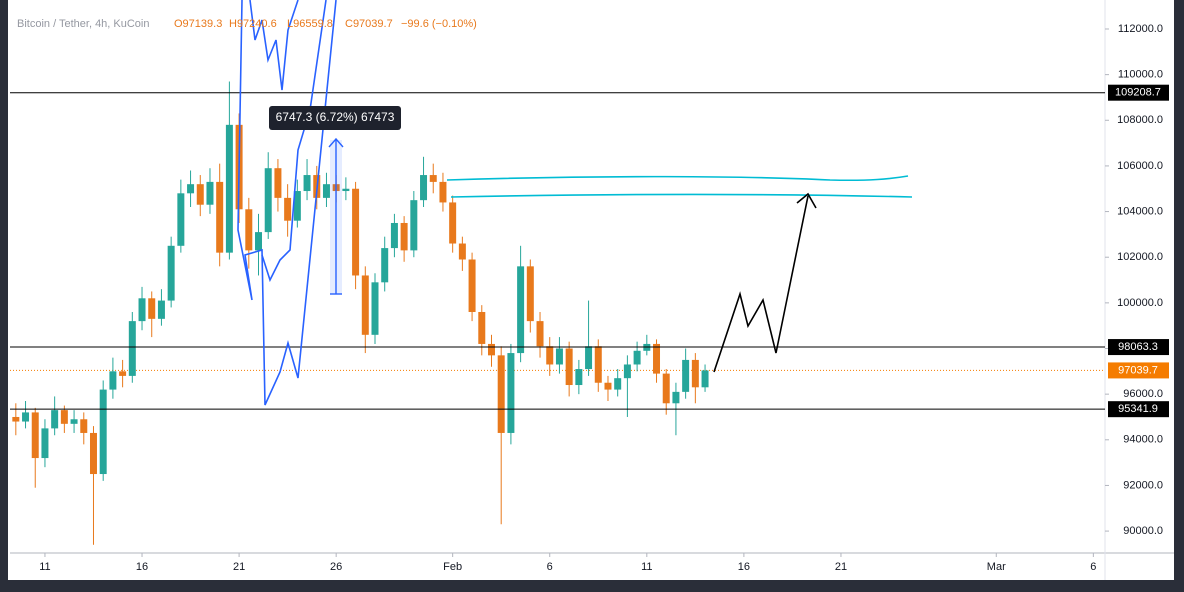 The image size is (1184, 592). What do you see at coordinates (996, 567) in the screenshot?
I see `x-tick-label: Mar` at bounding box center [996, 567].